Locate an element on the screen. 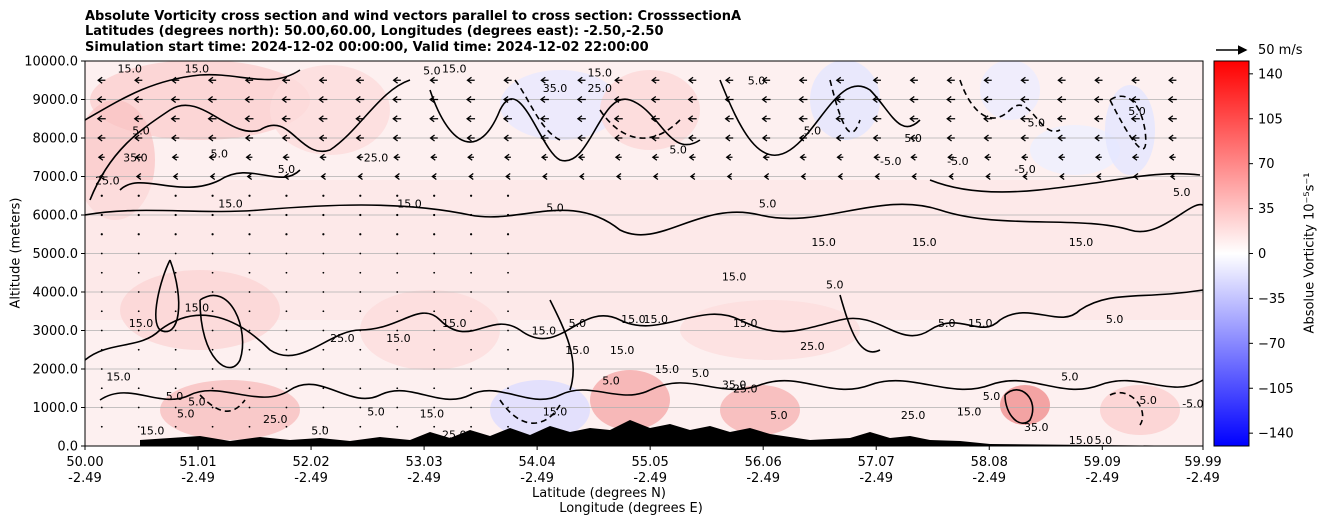  colorbar-tick-label: 105 is located at coordinates (1270, 119).